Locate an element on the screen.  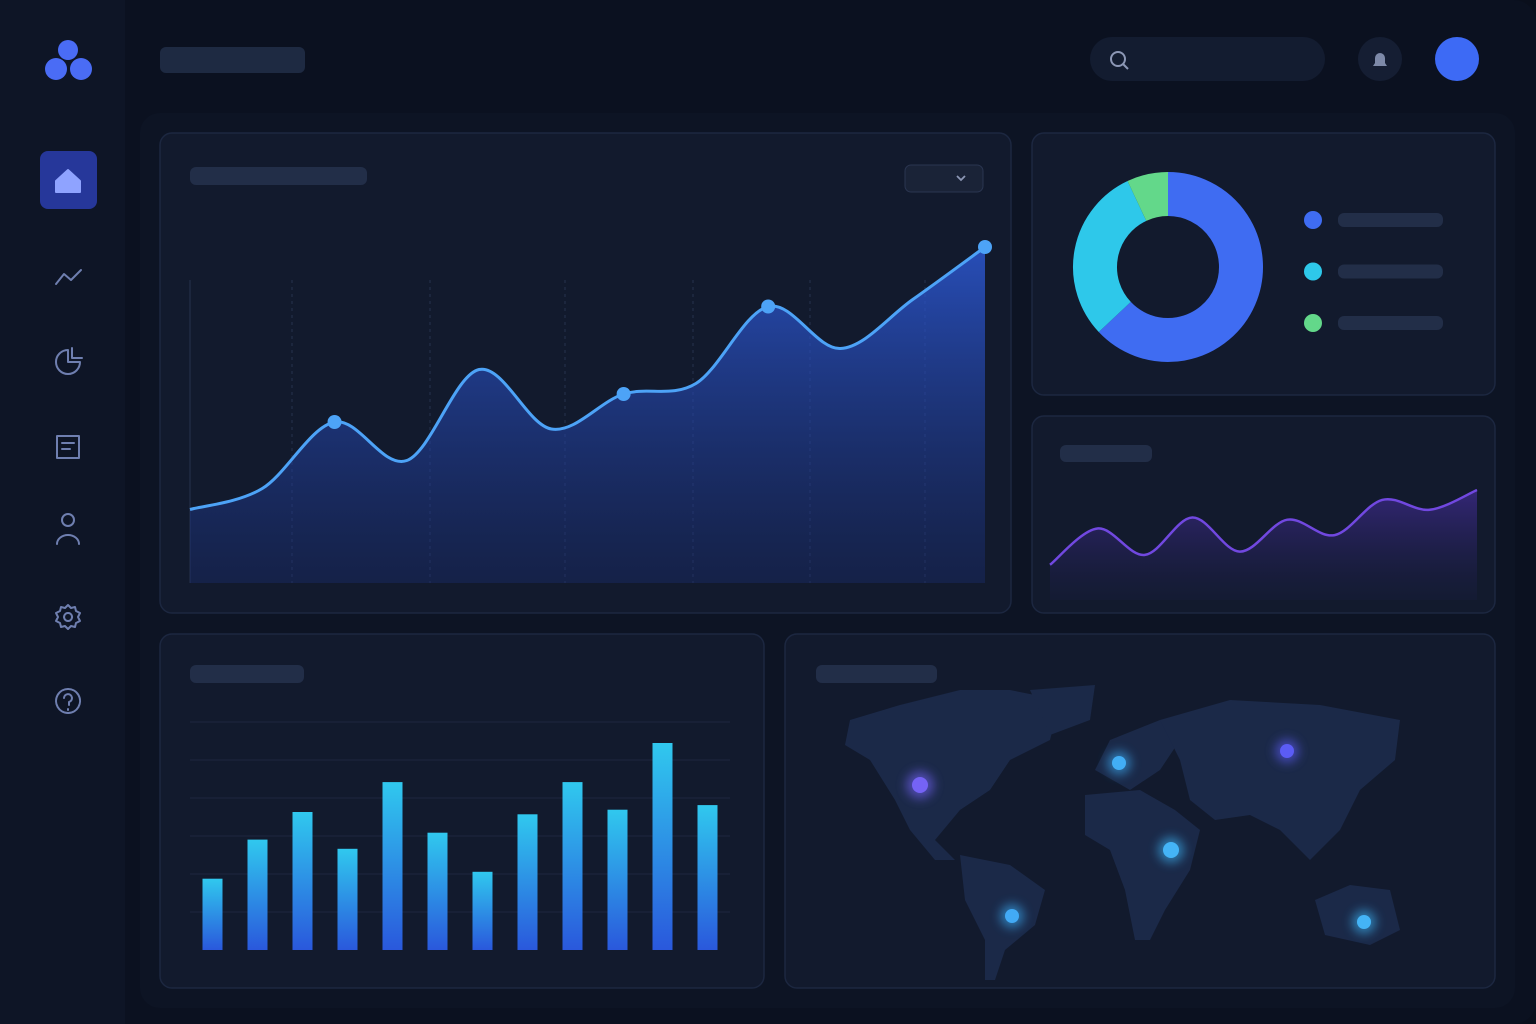
dropdown is located at coordinates (944, 178).